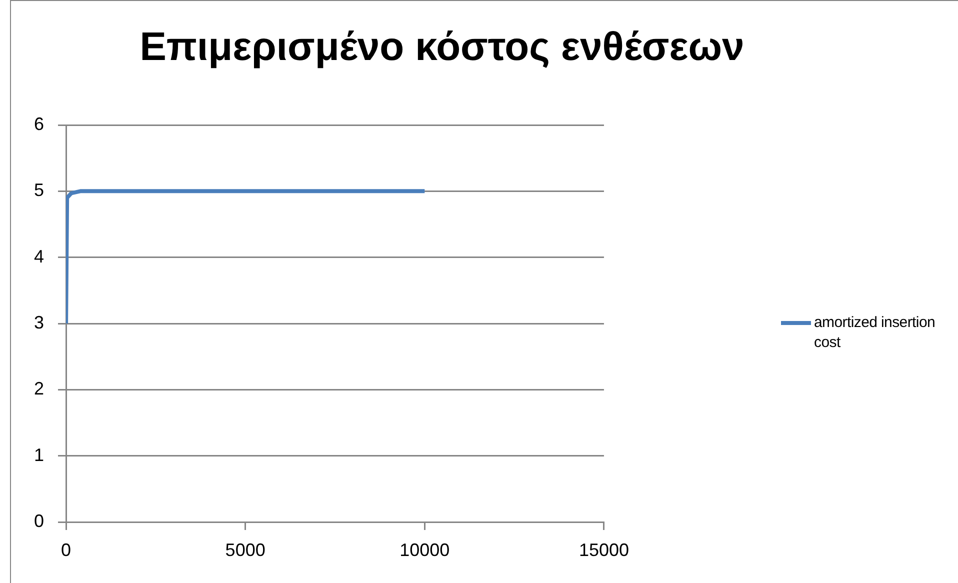  Describe the element at coordinates (245, 550) in the screenshot. I see `x-tick-label: 5000` at that location.